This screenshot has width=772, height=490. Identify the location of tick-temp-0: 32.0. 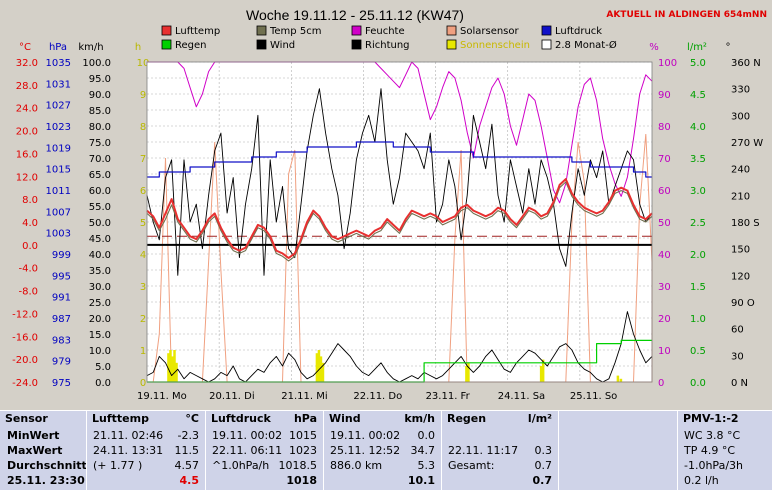
(27, 63).